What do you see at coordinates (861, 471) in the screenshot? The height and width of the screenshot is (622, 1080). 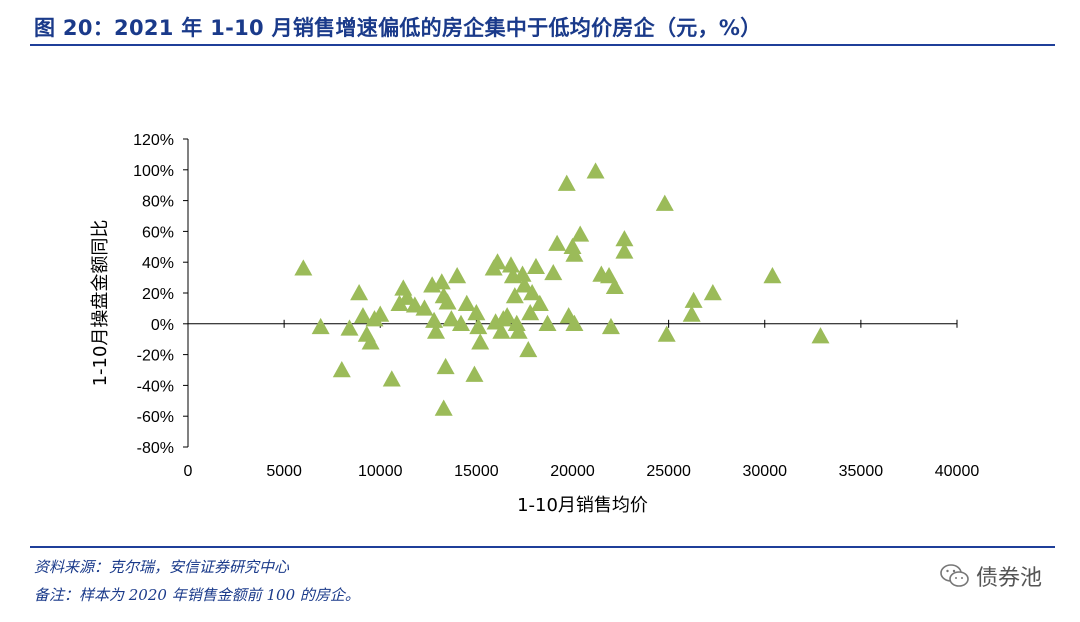 I see `x-tick-label: 35000` at bounding box center [861, 471].